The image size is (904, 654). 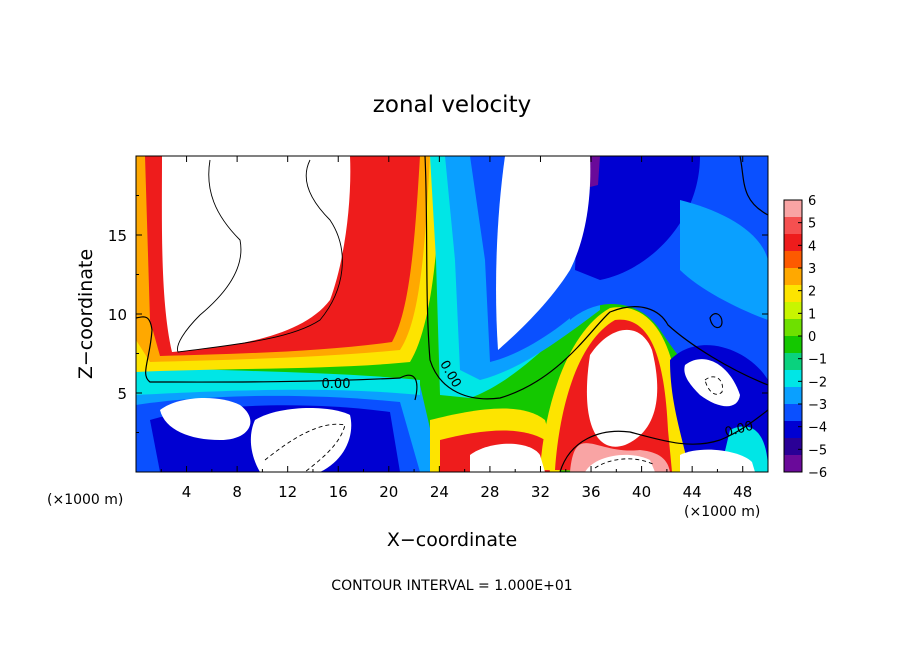 I want to click on saturated-region-upper-center, so click(x=543, y=253).